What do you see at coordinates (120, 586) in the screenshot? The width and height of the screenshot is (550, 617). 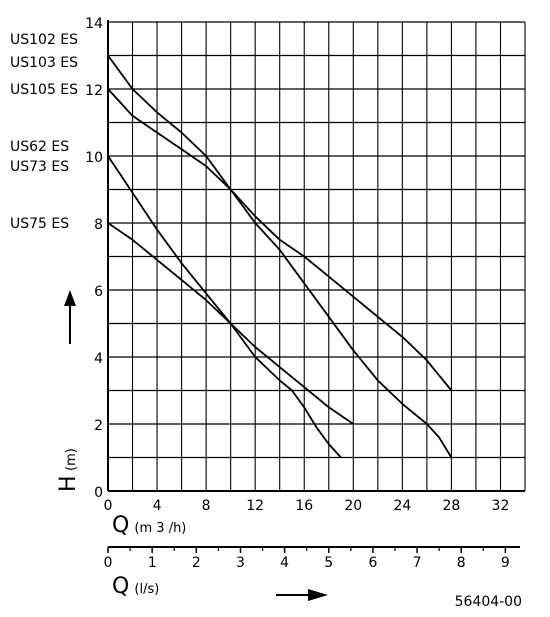 I see `x2-axis-title-main: Q` at bounding box center [120, 586].